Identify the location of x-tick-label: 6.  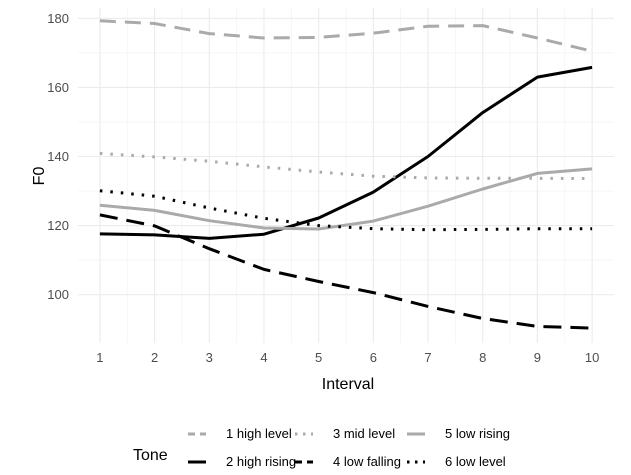
(373, 357).